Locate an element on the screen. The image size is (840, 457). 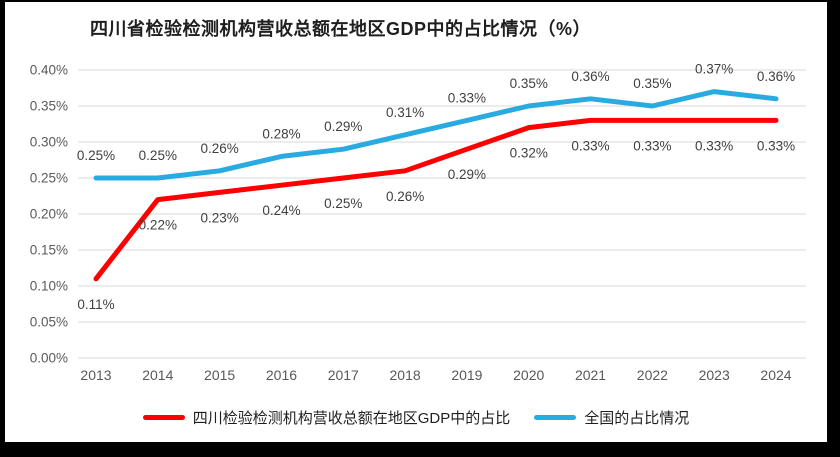
y-tick-label: 0.05% is located at coordinates (49, 322).